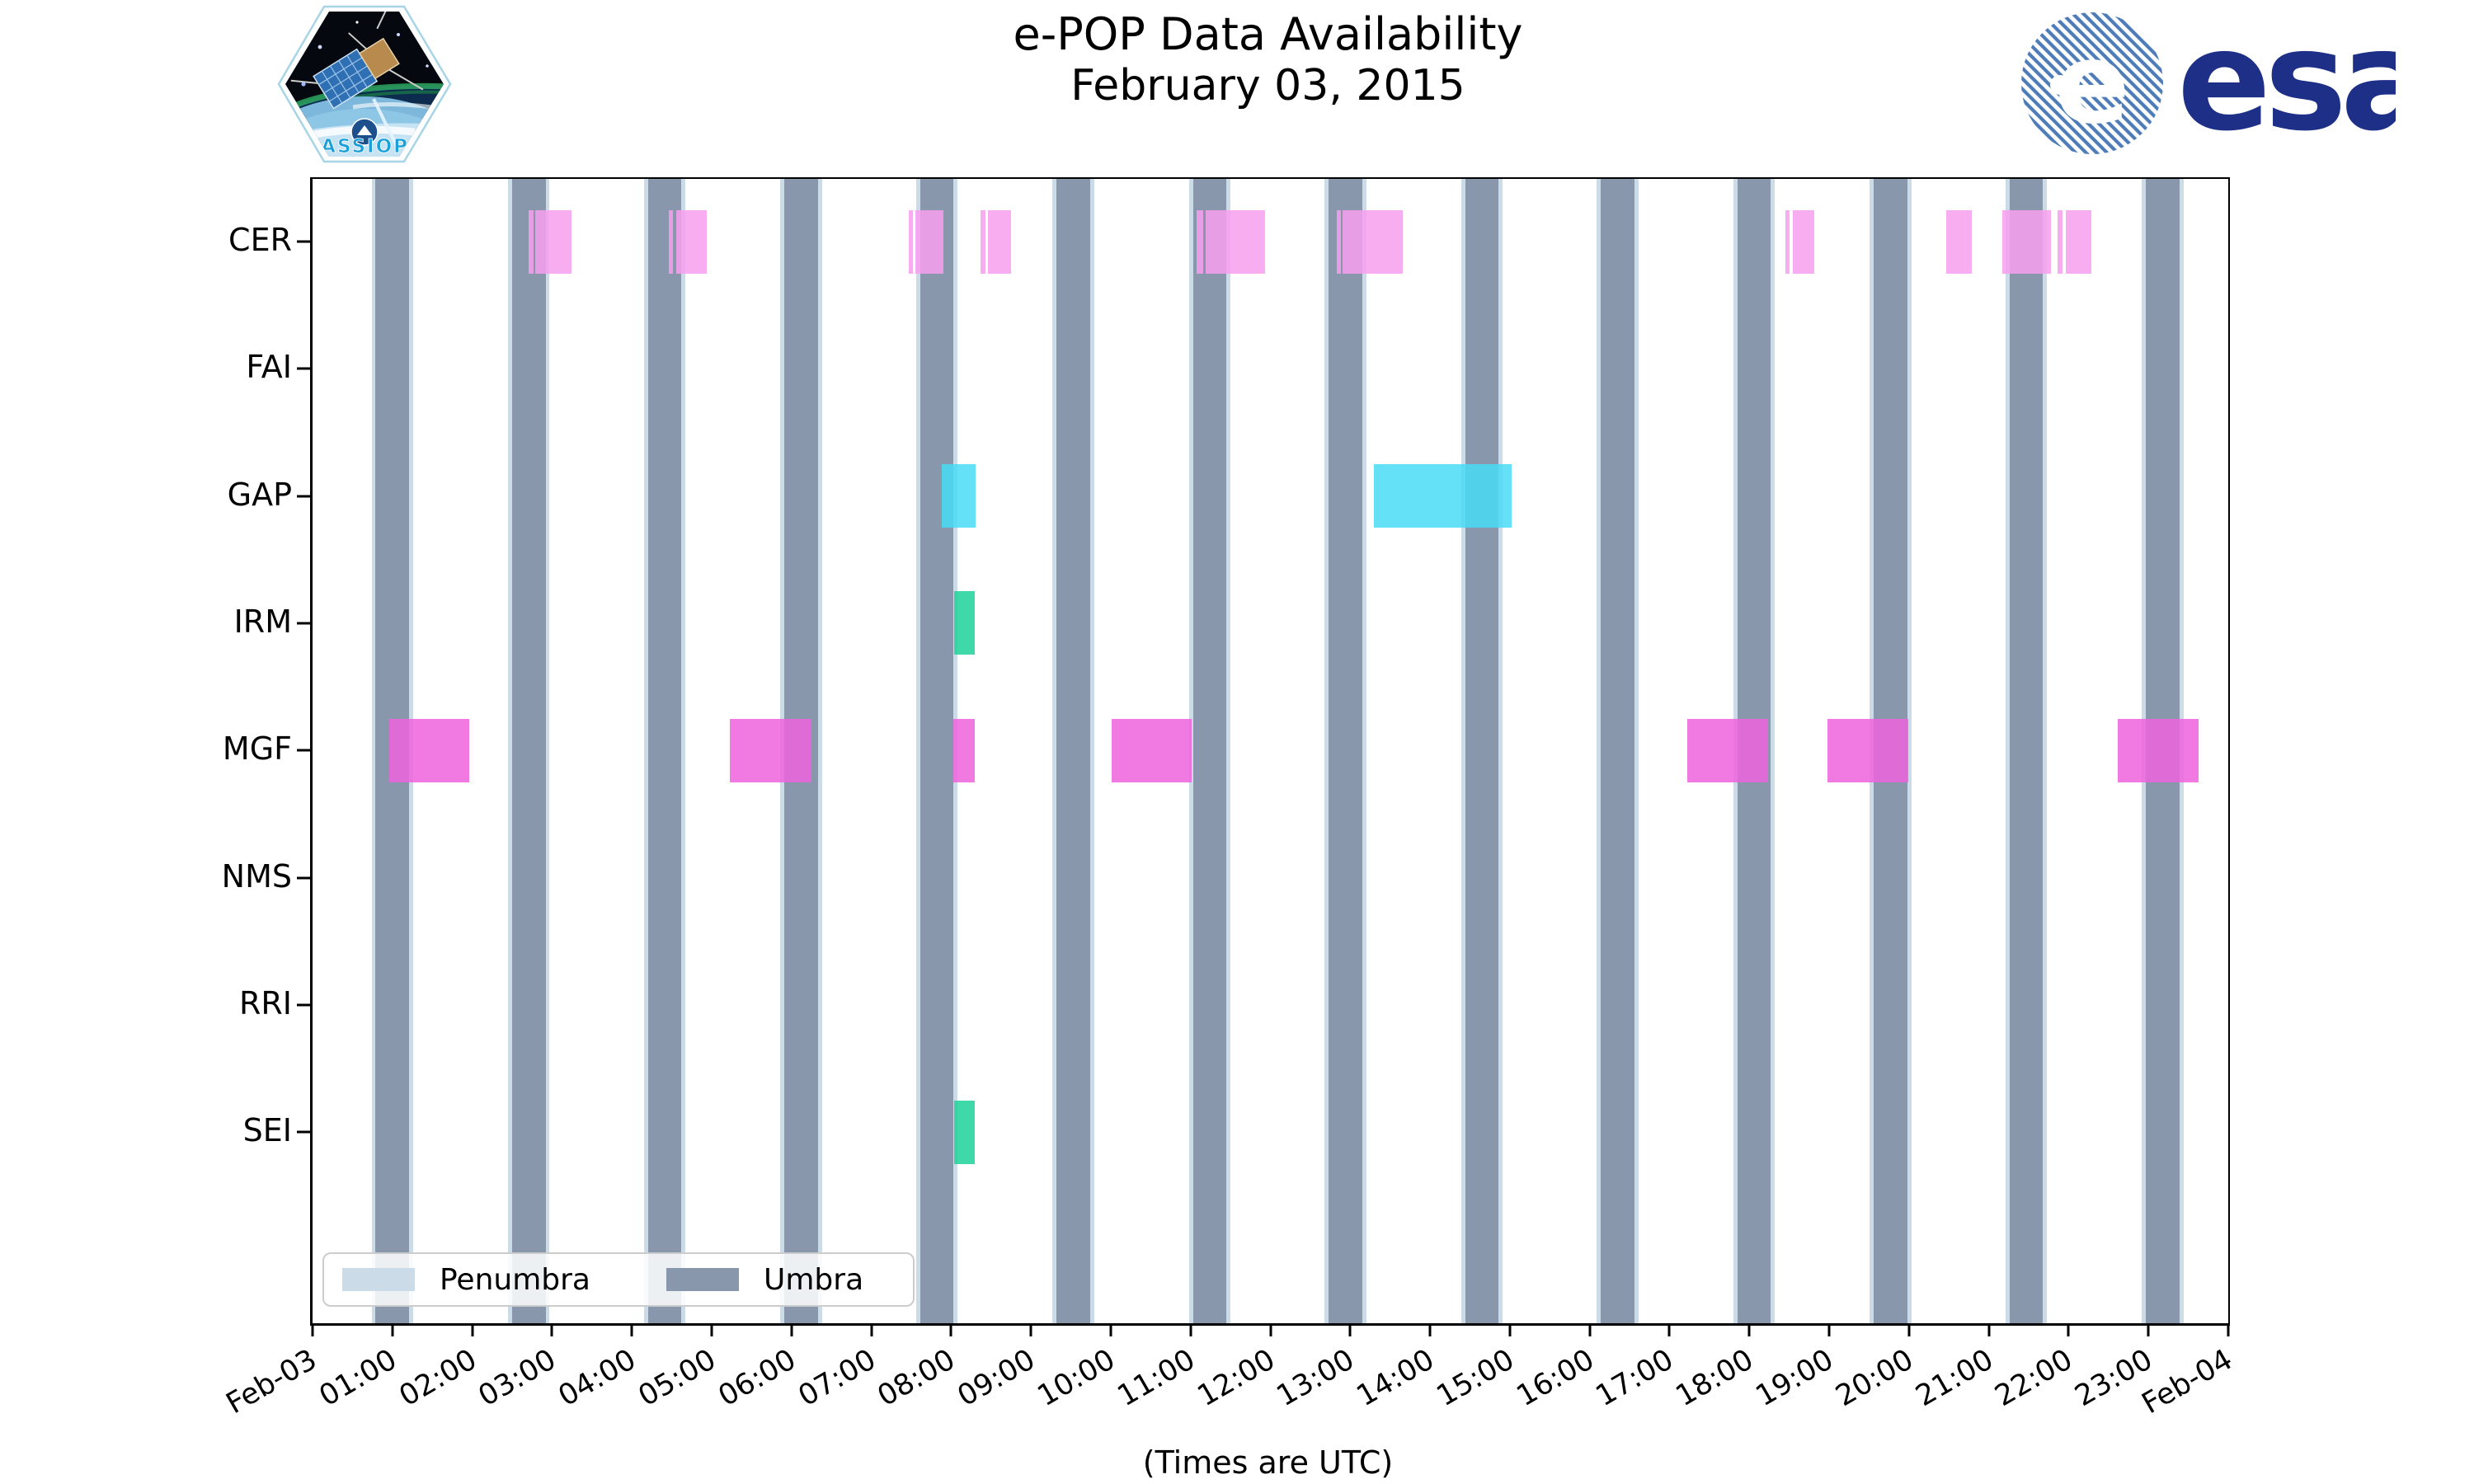  I want to click on esa-logo: e esa, so click(2208, 83).